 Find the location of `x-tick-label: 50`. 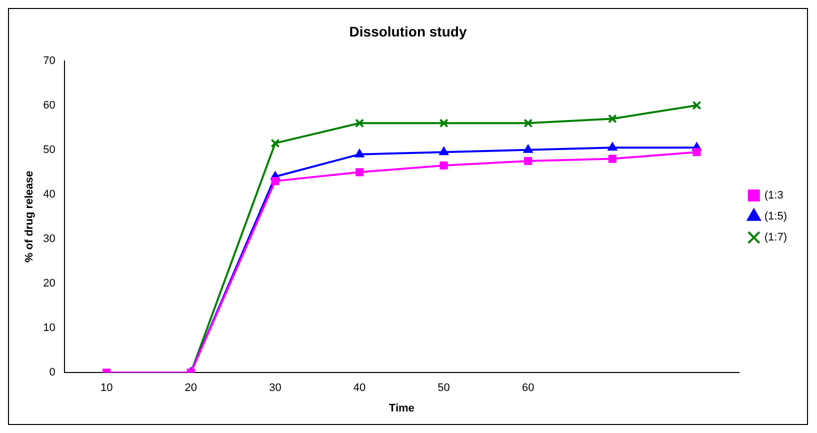

x-tick-label: 50 is located at coordinates (444, 388).